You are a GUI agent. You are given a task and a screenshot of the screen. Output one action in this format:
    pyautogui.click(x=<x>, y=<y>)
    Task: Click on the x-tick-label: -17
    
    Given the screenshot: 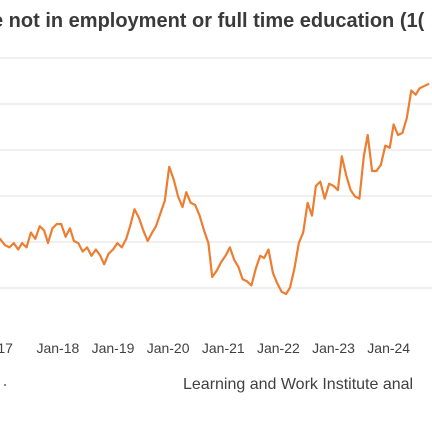 What is the action you would take?
    pyautogui.click(x=6, y=348)
    